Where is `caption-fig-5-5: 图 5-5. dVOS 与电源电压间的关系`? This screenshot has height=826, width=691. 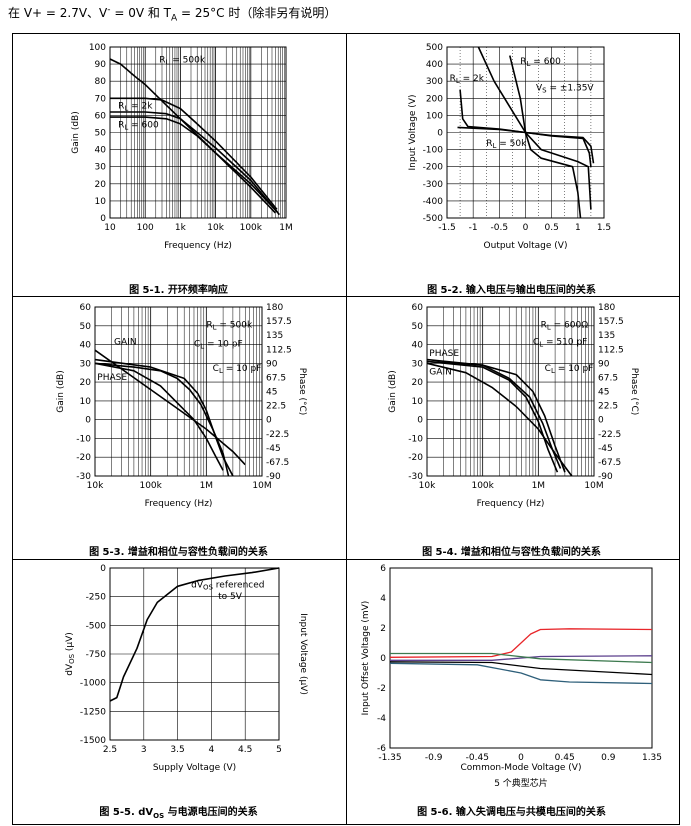
caption-fig-5-5: 图 5-5. dVOS 与电源电压间的关系 is located at coordinates (178, 813).